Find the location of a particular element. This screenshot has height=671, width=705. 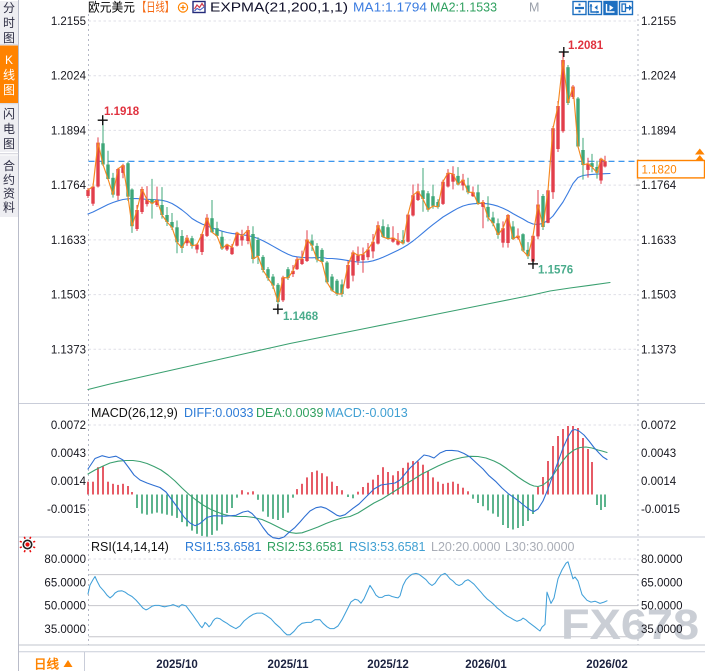

svg-text: RSI1:53.6581 is located at coordinates (223, 547).